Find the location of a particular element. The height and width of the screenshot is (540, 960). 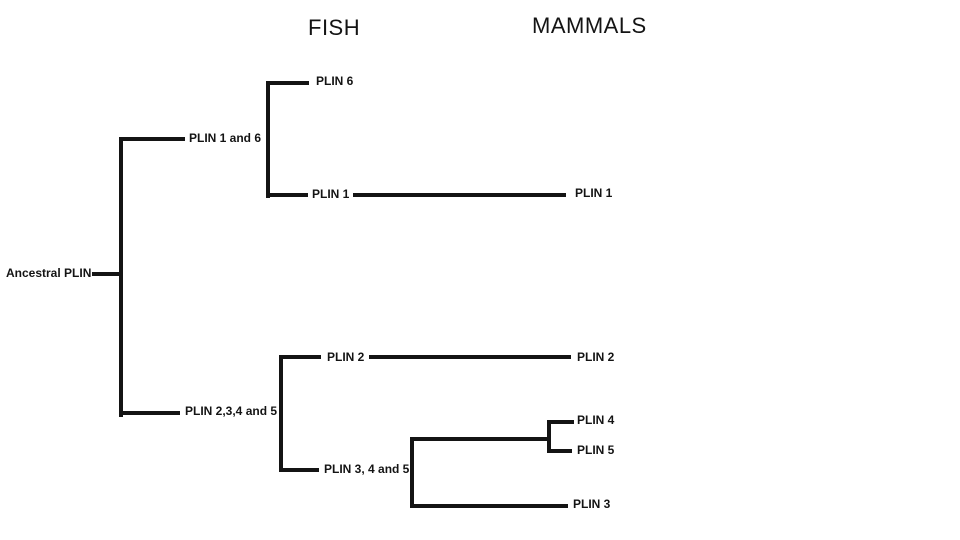

mammal-plin5-label: PLIN 5 is located at coordinates (596, 450).